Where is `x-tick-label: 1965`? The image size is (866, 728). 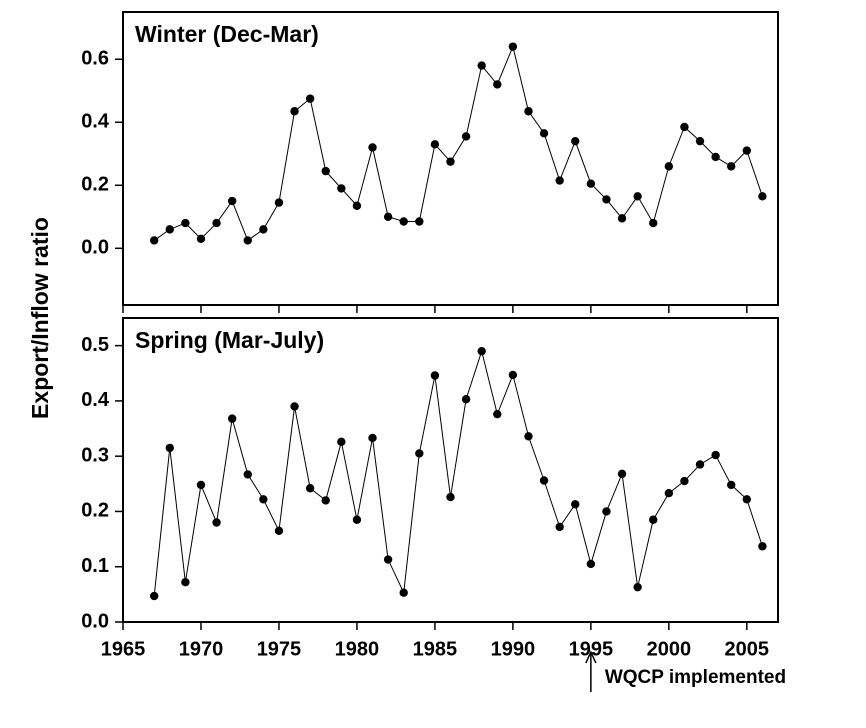
x-tick-label: 1965 is located at coordinates (123, 649).